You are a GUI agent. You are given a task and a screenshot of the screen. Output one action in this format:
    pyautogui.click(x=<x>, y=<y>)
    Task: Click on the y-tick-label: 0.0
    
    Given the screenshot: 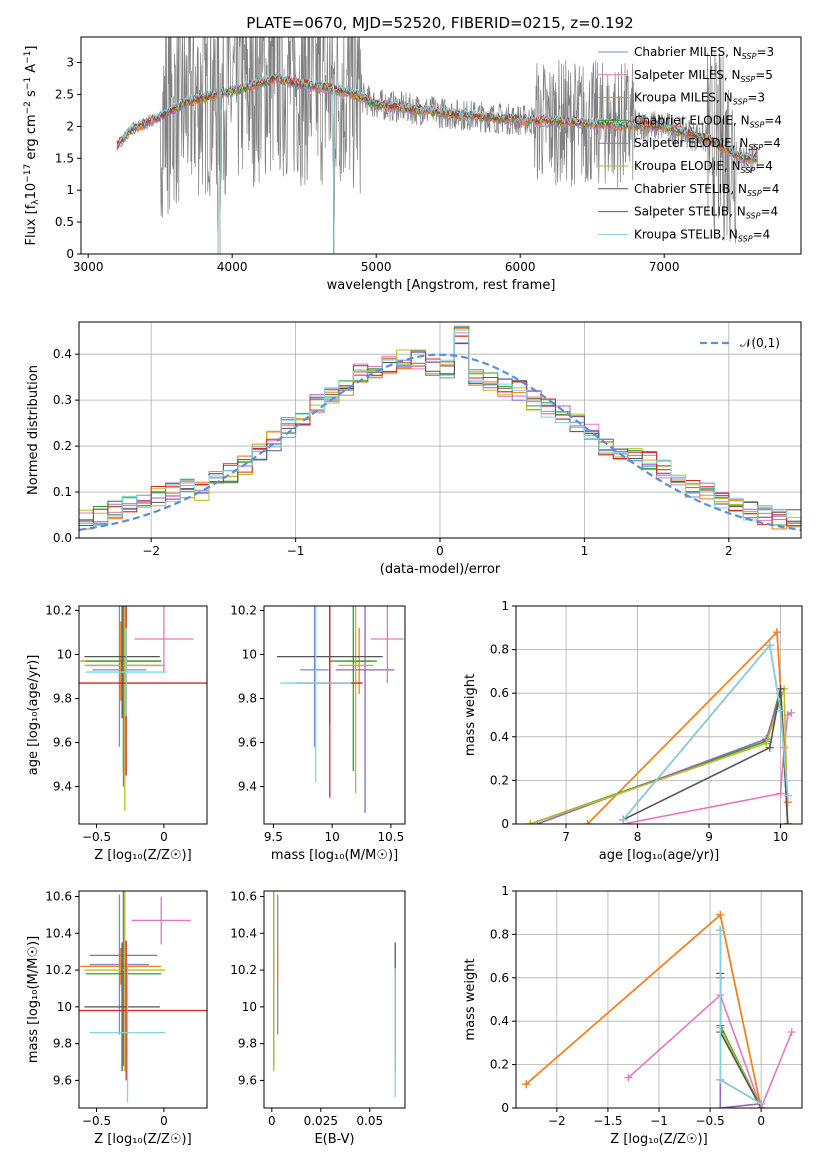 What is the action you would take?
    pyautogui.click(x=62, y=538)
    